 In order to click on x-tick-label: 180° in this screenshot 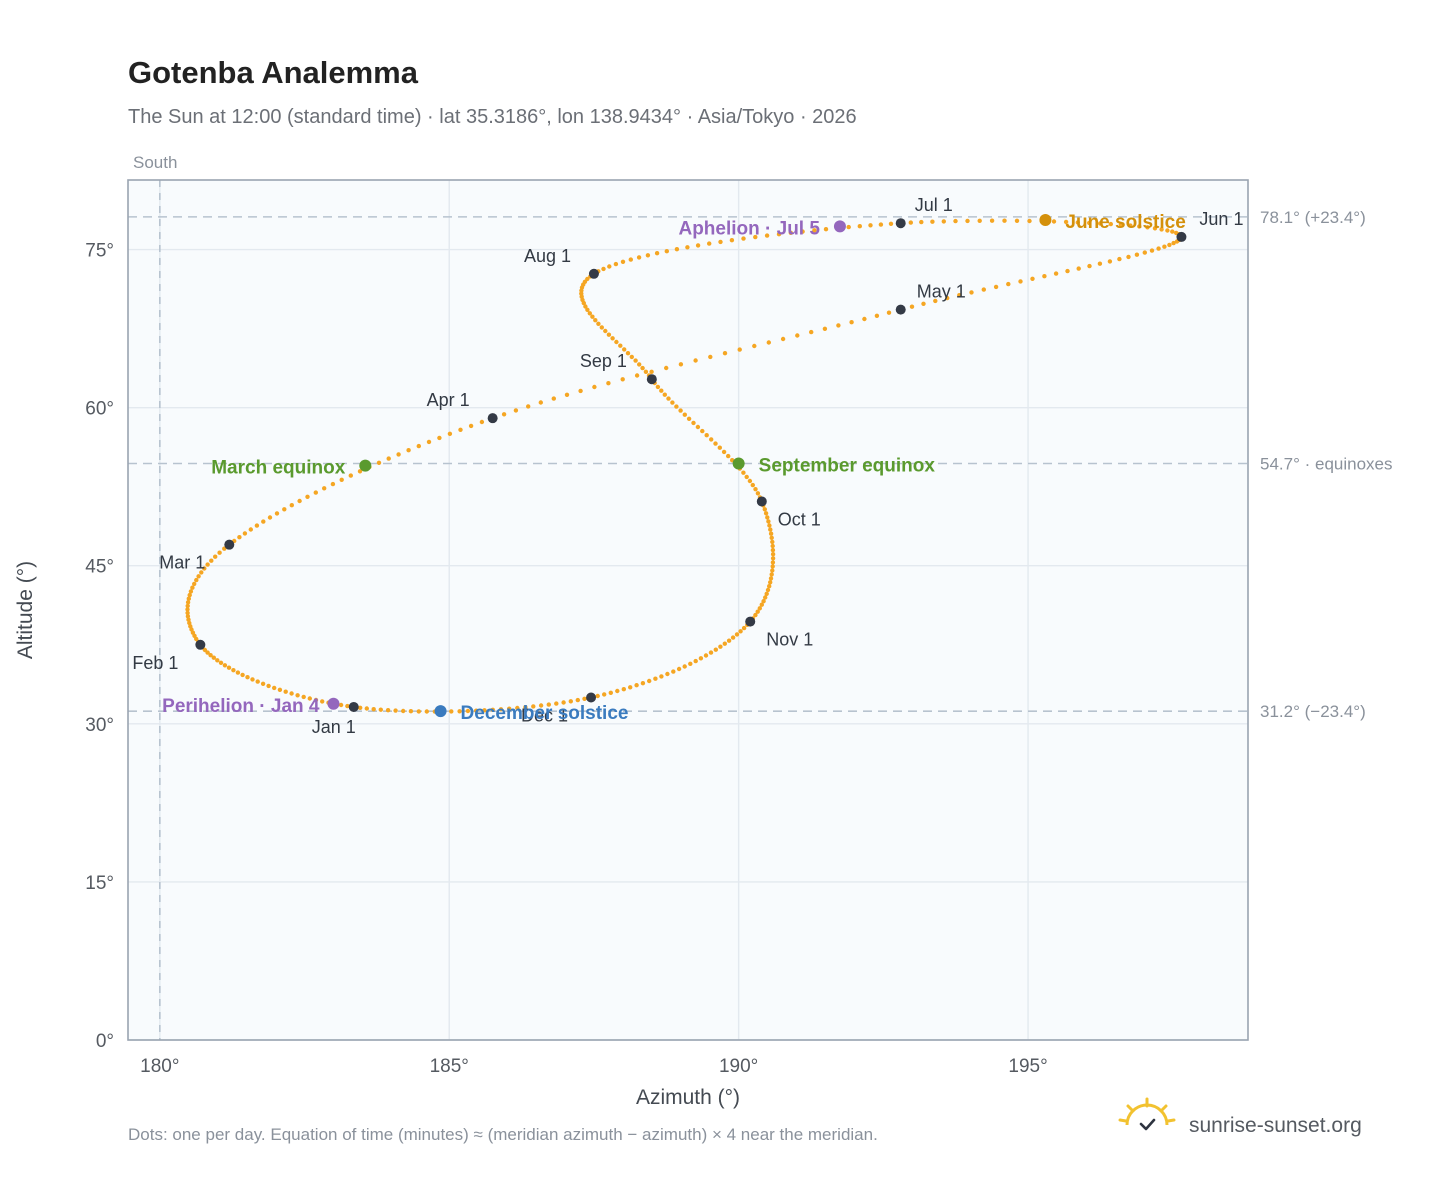, I will do `click(159, 1066)`.